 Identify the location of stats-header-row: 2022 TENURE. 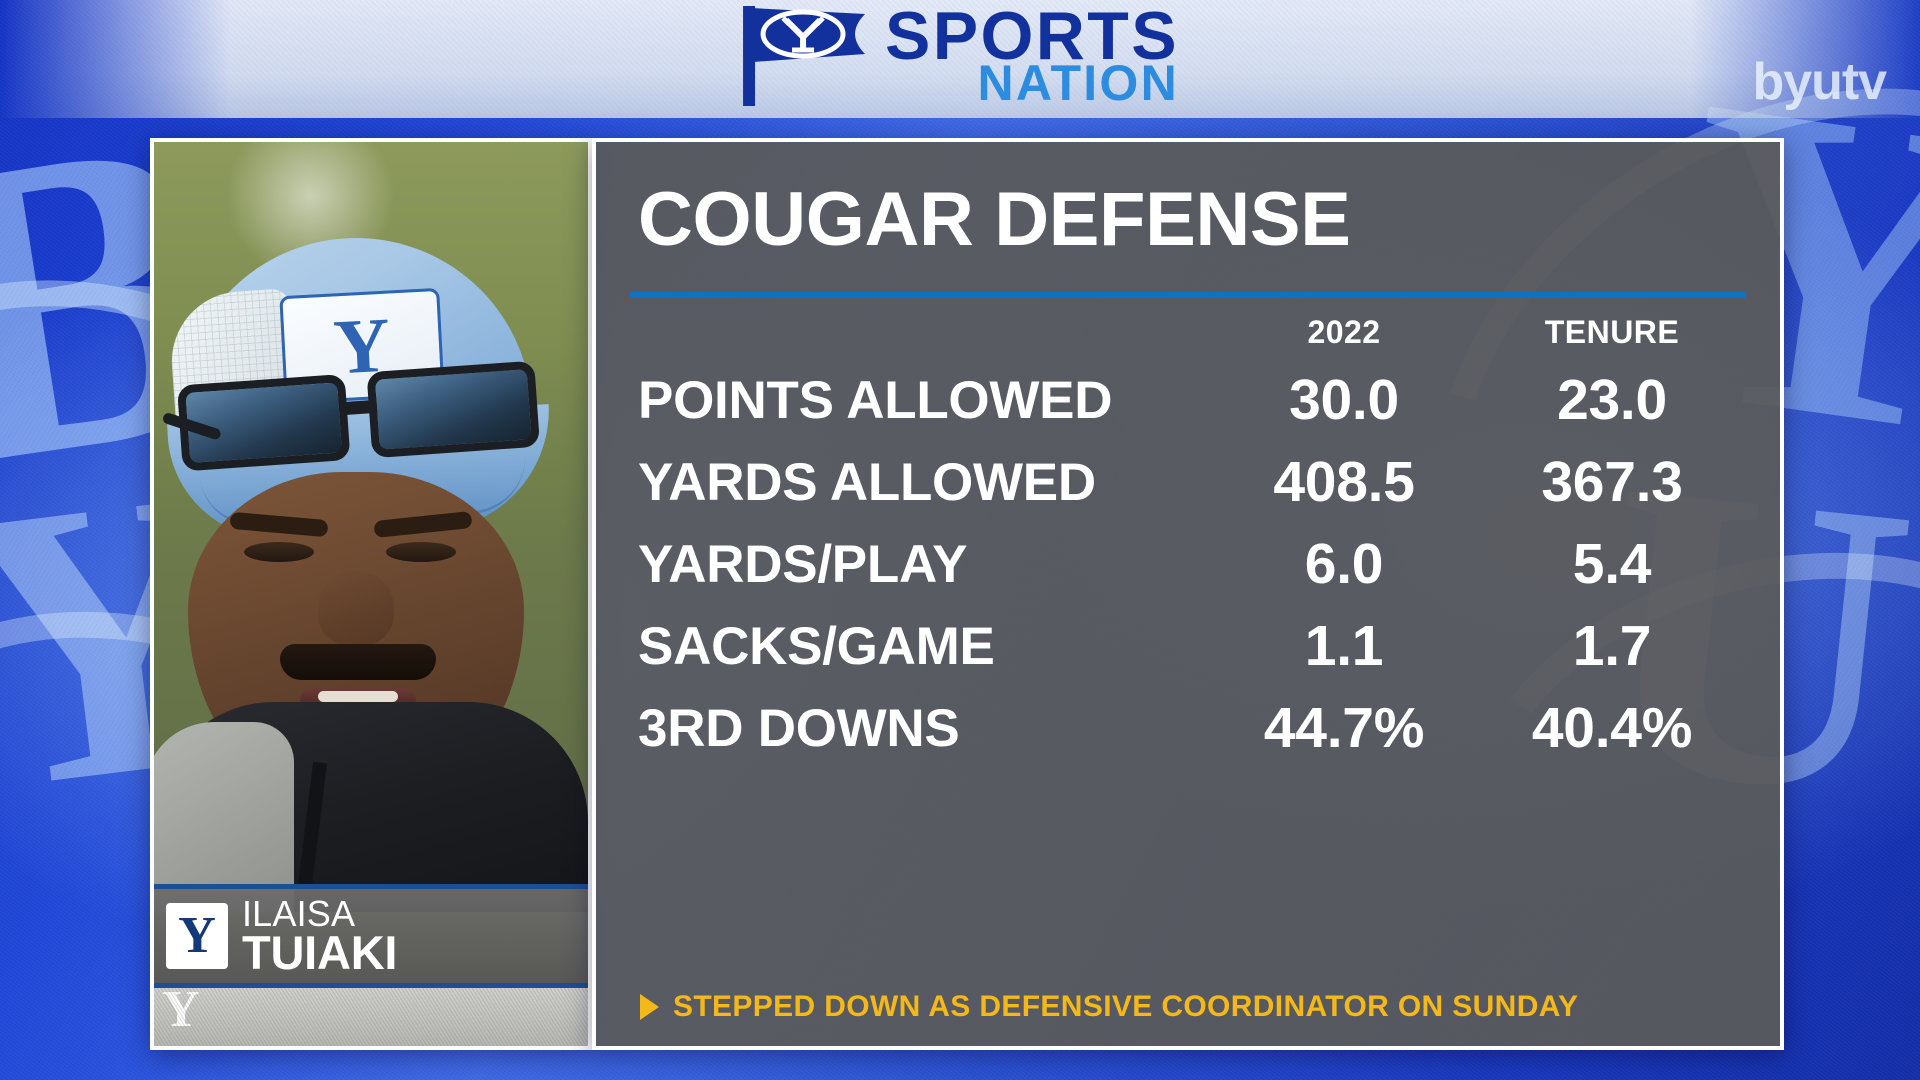
(1188, 332).